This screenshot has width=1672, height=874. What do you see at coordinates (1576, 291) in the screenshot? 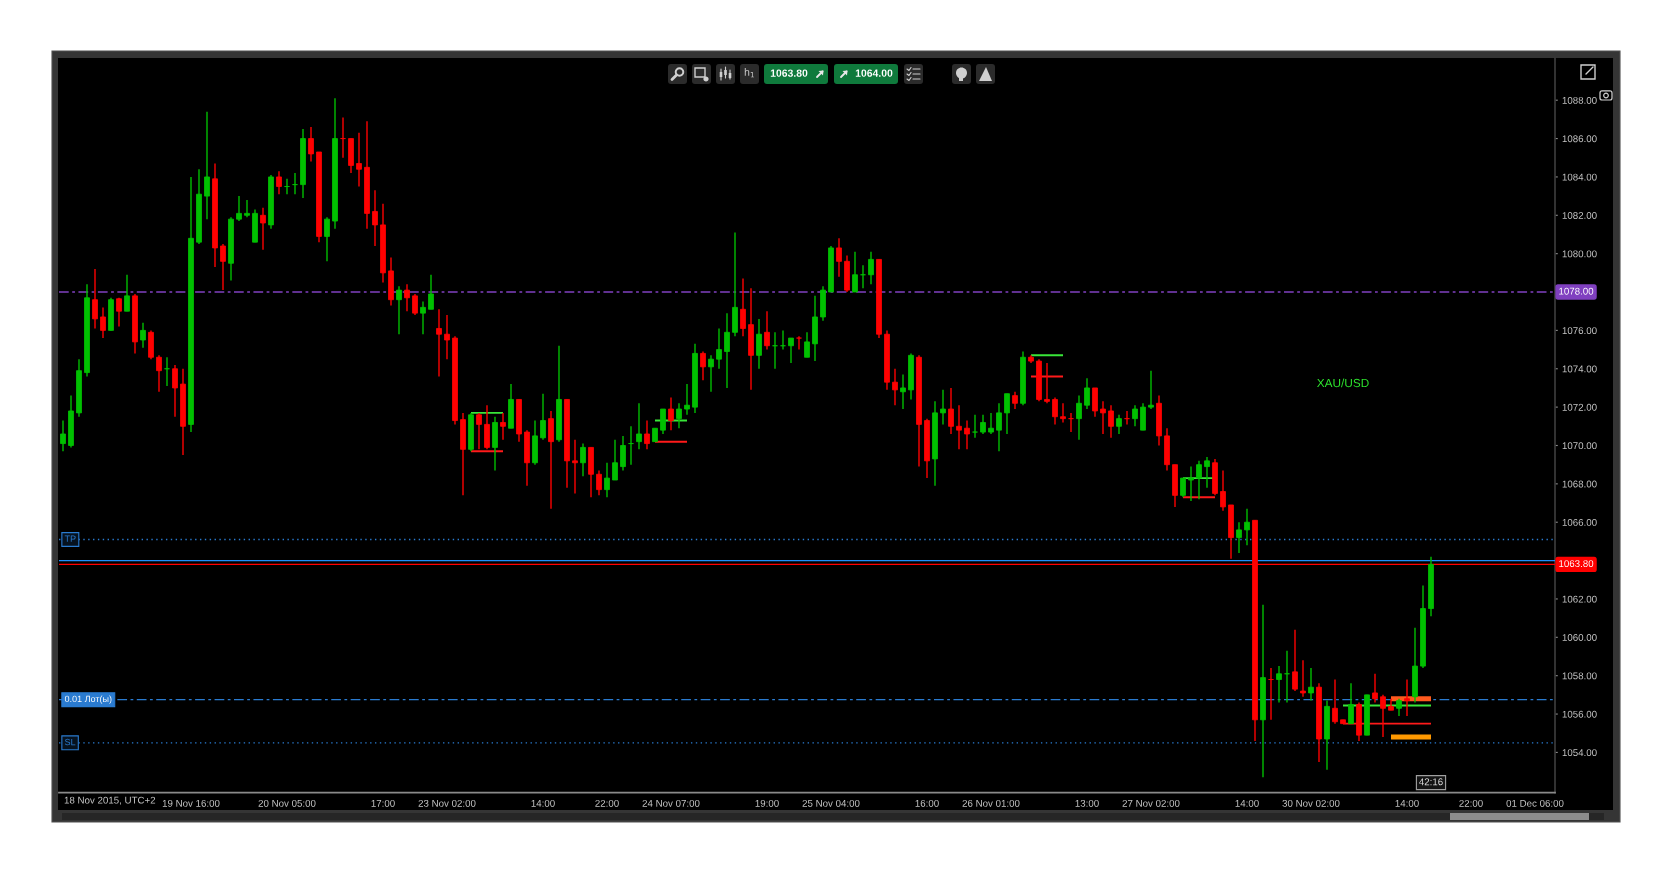
I see `ref-line-label: 1078.00` at bounding box center [1576, 291].